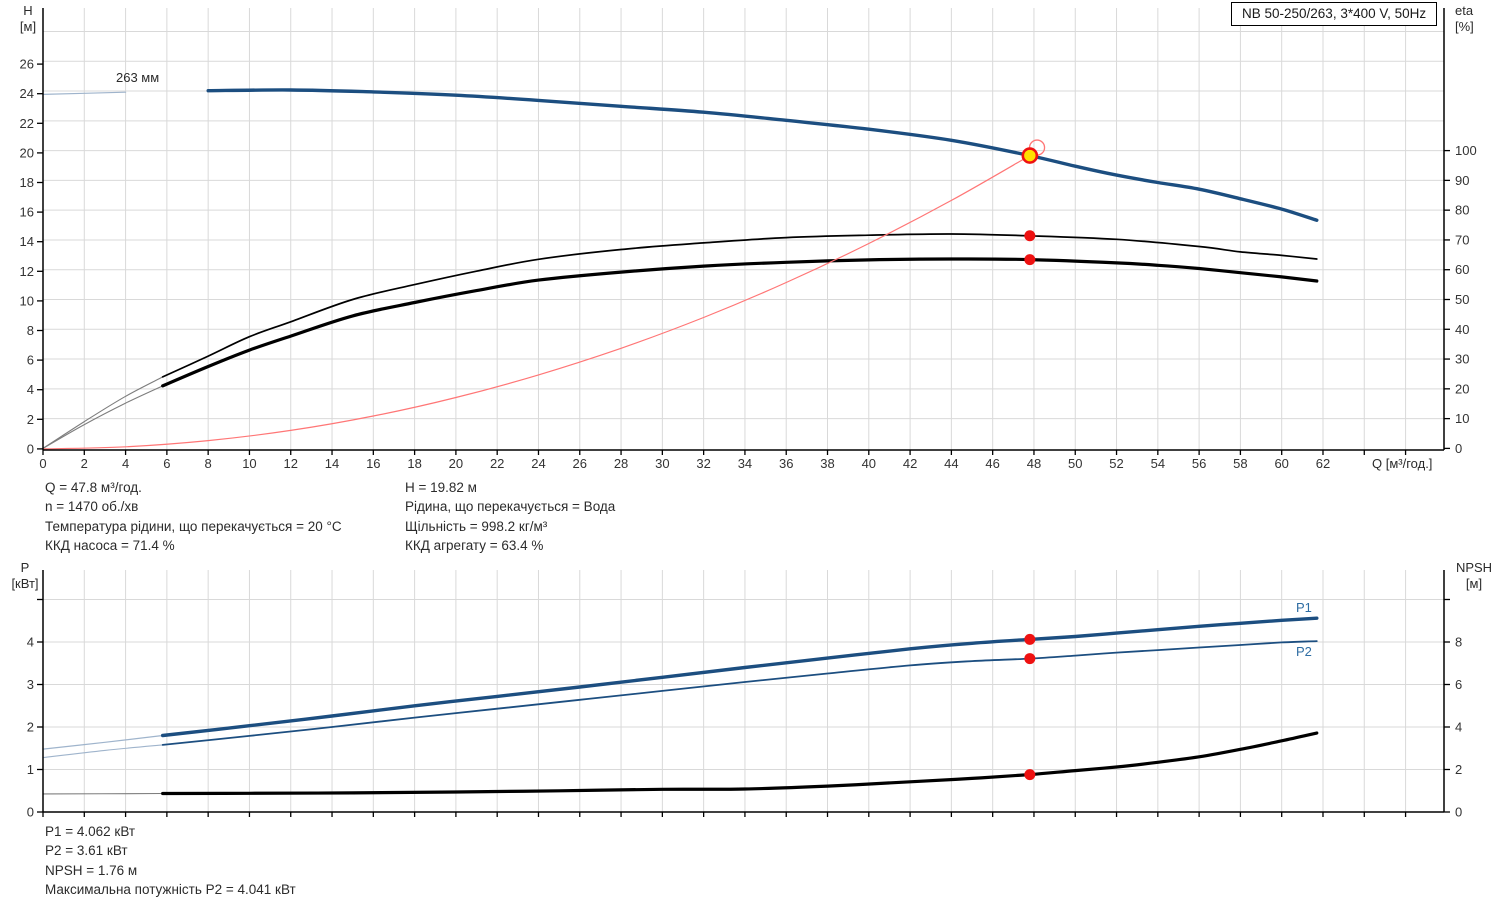 This screenshot has width=1500, height=903. What do you see at coordinates (1334, 14) in the screenshot?
I see `pump-model-box: NB 50-250/263, 3*400 V, 50Hz` at bounding box center [1334, 14].